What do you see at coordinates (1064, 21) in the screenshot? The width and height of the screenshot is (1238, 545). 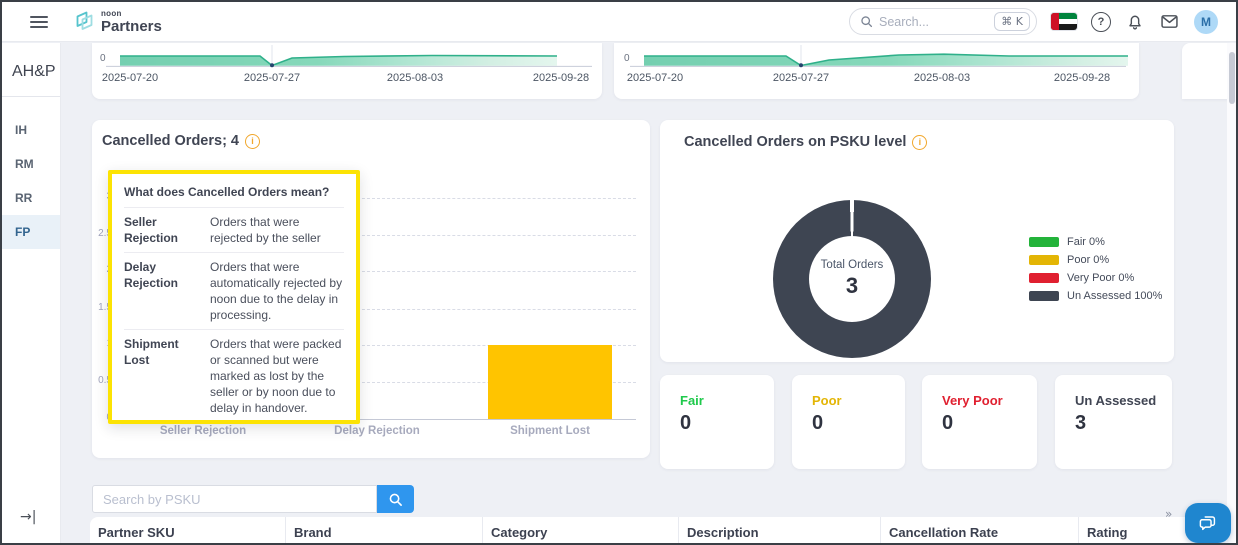 I see `uae-flag-icon` at bounding box center [1064, 21].